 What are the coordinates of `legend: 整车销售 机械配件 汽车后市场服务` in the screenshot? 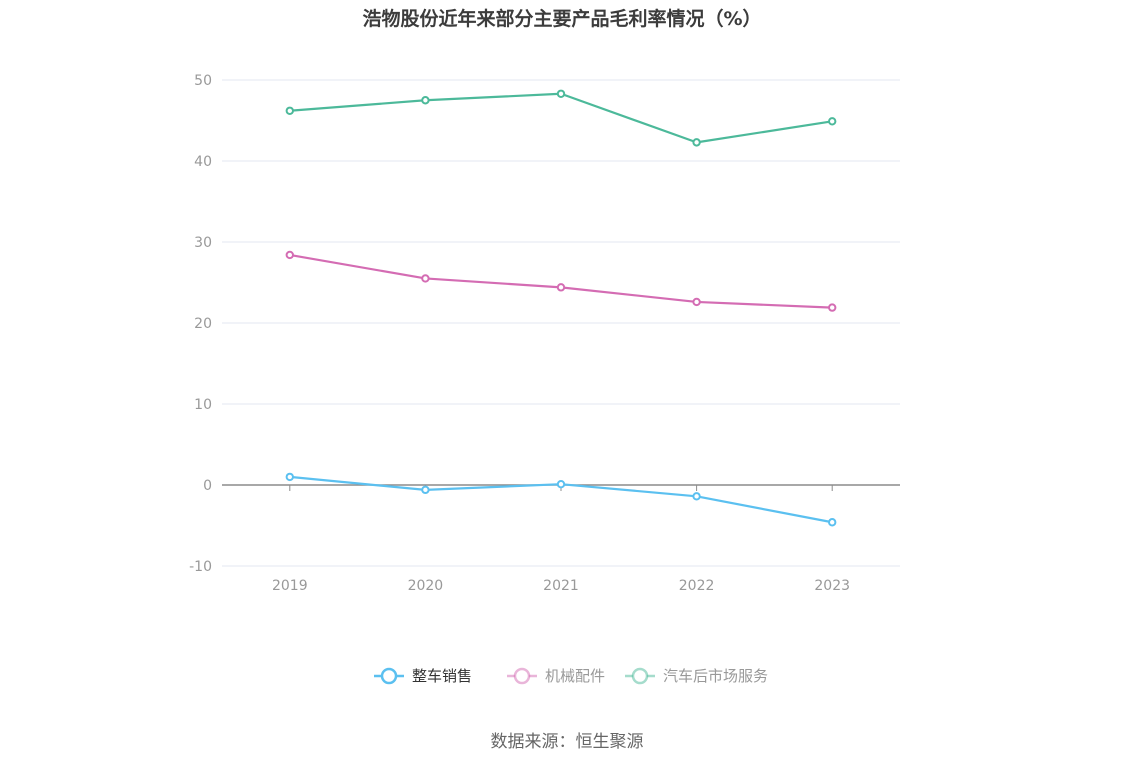 It's located at (571, 676).